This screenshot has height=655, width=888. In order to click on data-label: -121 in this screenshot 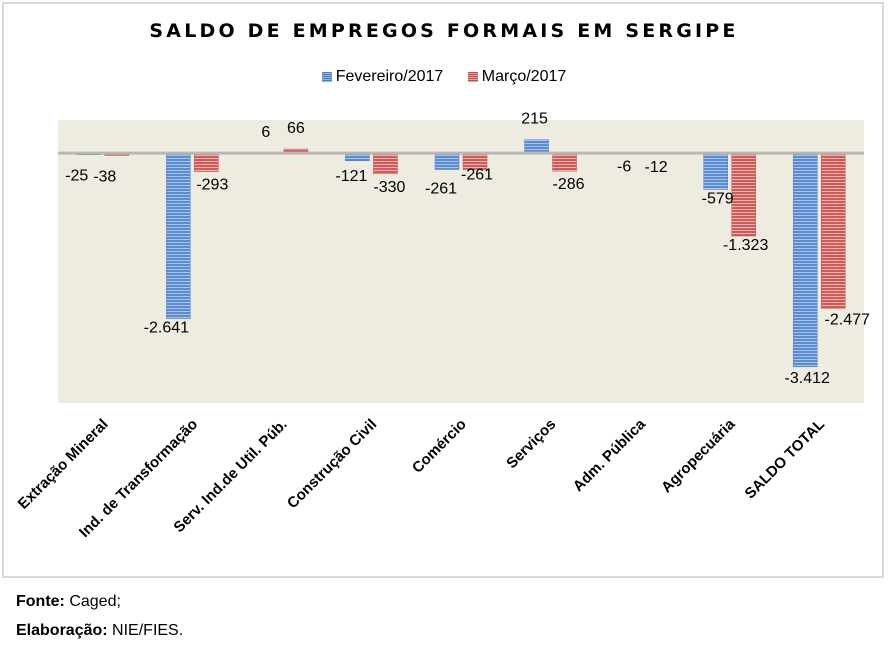, I will do `click(351, 176)`.